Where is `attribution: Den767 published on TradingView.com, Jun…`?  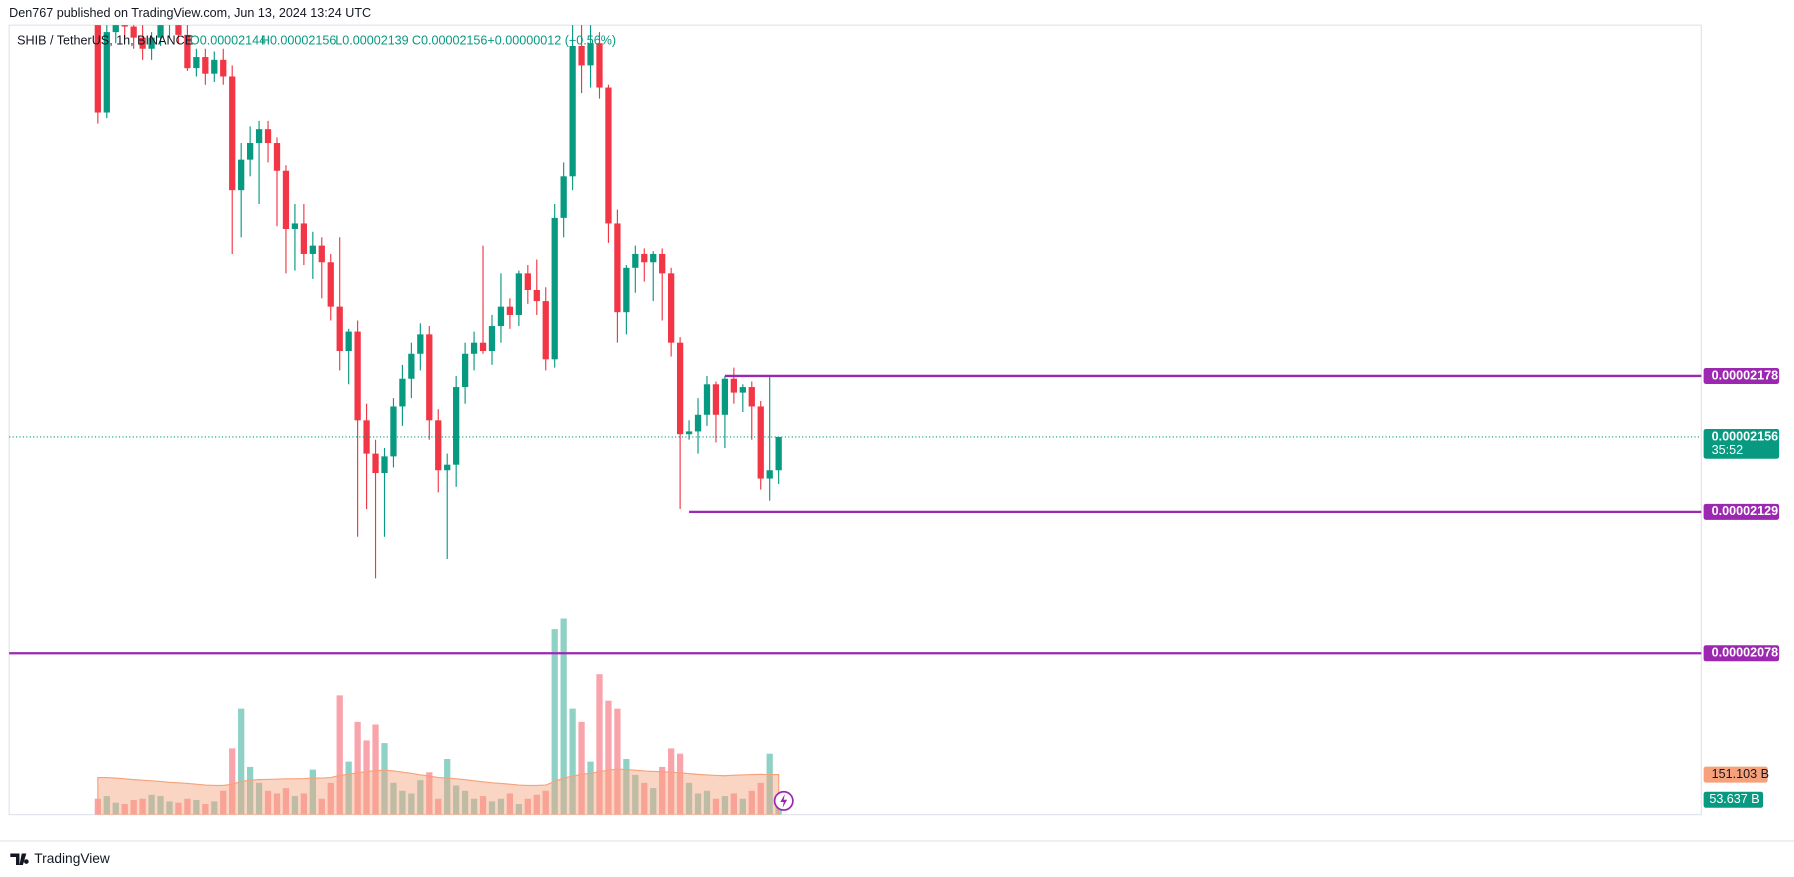 attribution: Den767 published on TradingView.com, Jun… is located at coordinates (190, 13).